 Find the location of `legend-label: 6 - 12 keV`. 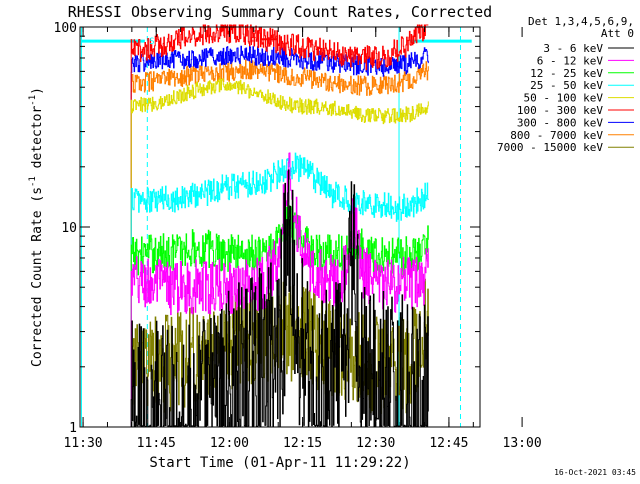

legend-label: 6 - 12 keV is located at coordinates (570, 60).